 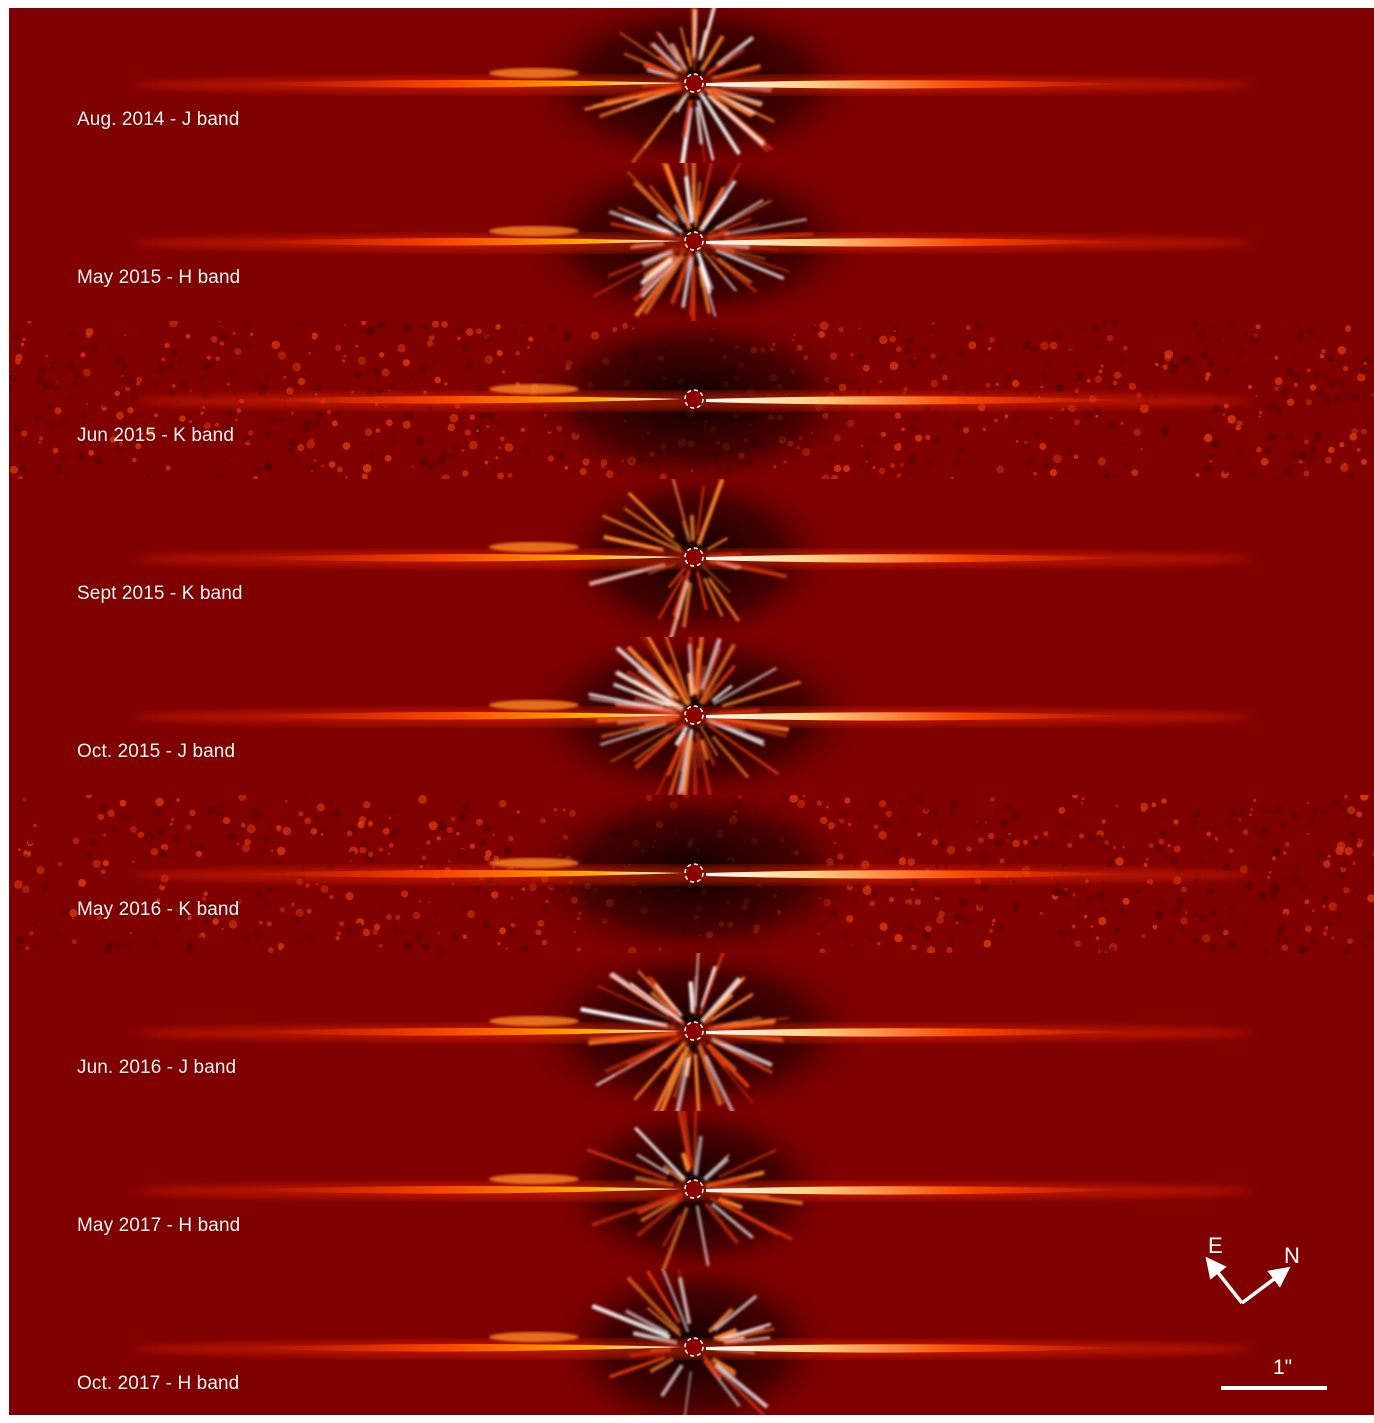 What do you see at coordinates (687, 1420) in the screenshot?
I see `bottom-tick-marks` at bounding box center [687, 1420].